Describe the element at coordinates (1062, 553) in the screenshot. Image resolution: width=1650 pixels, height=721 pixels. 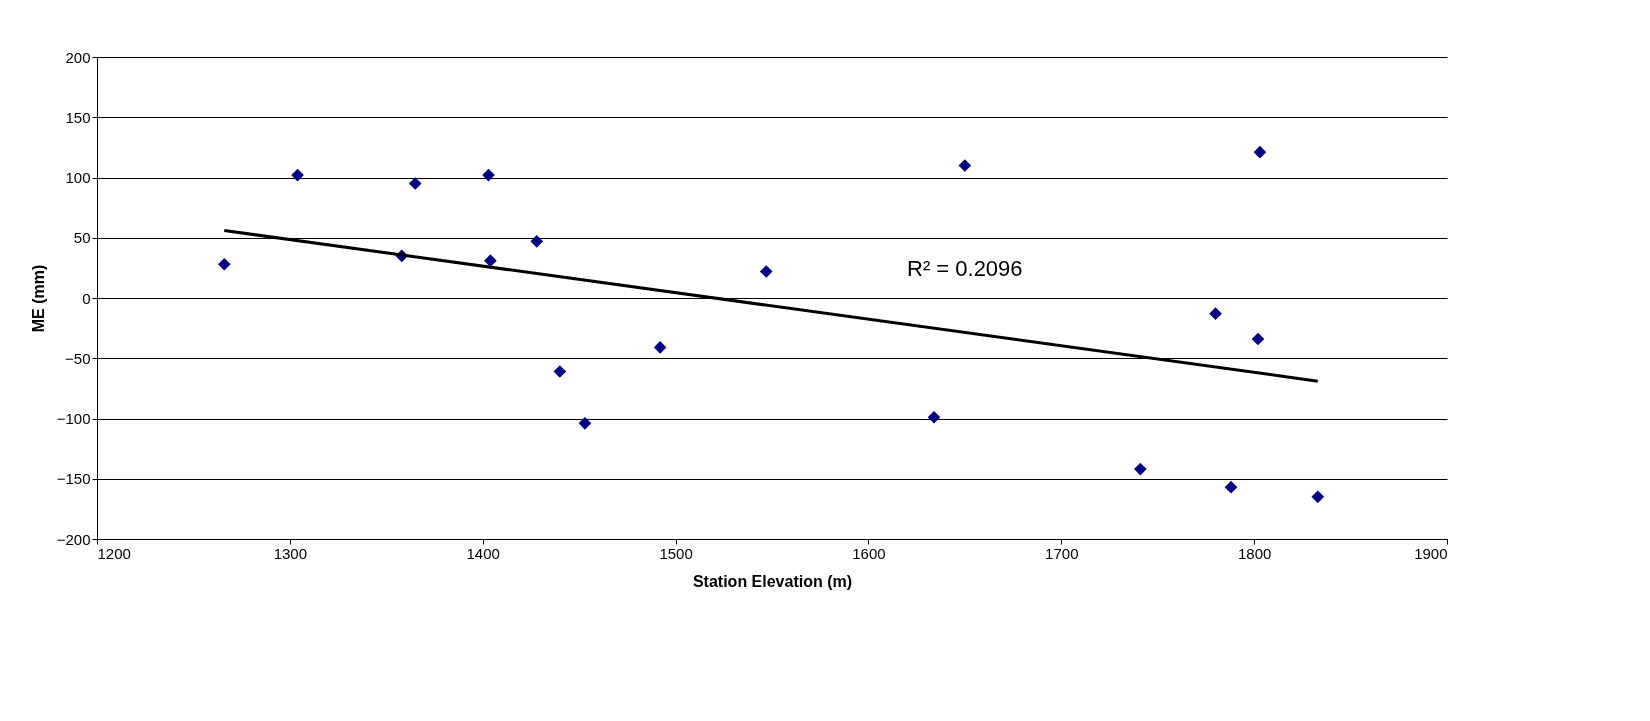
I see `x-tick-label: 1700` at that location.